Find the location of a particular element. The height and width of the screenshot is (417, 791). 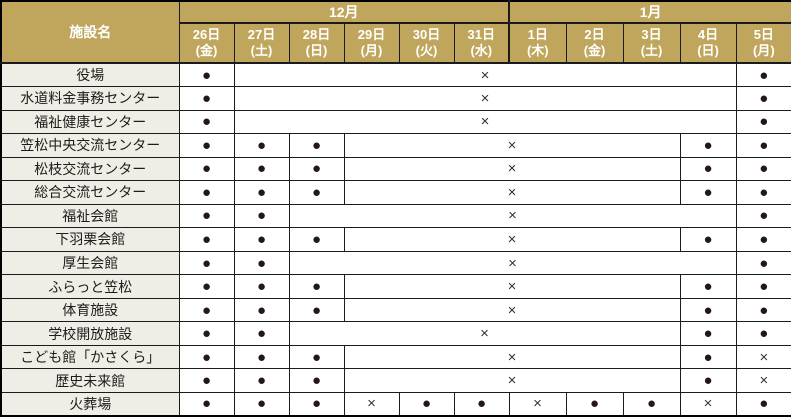

table-row: 学校開放施設 ● ● × ● ● is located at coordinates (395, 333).